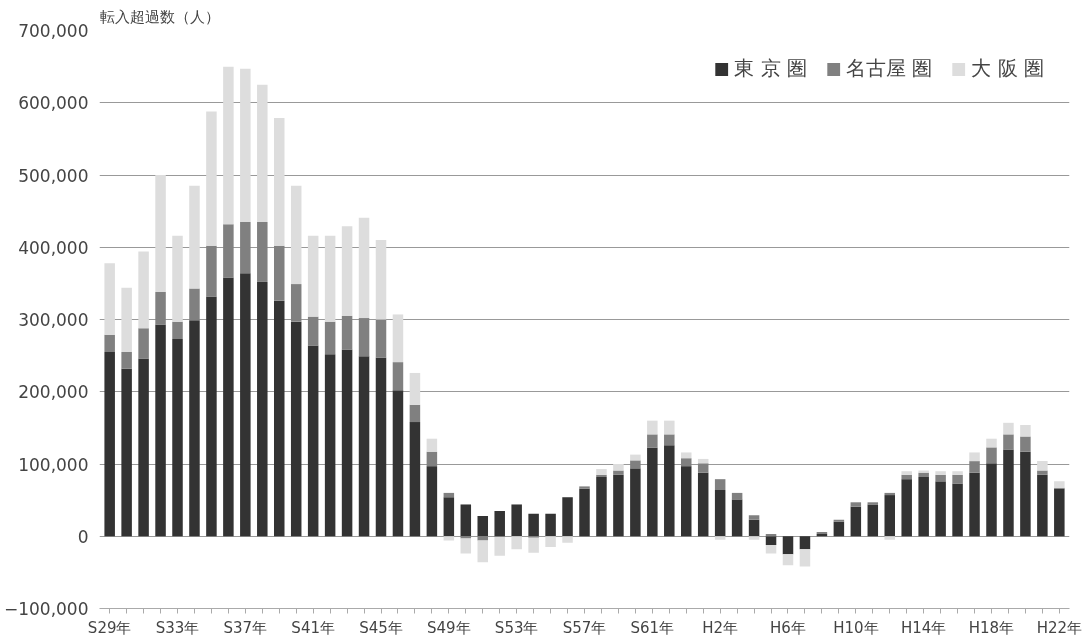  I want to click on x-tick-label: S49年, so click(449, 627).